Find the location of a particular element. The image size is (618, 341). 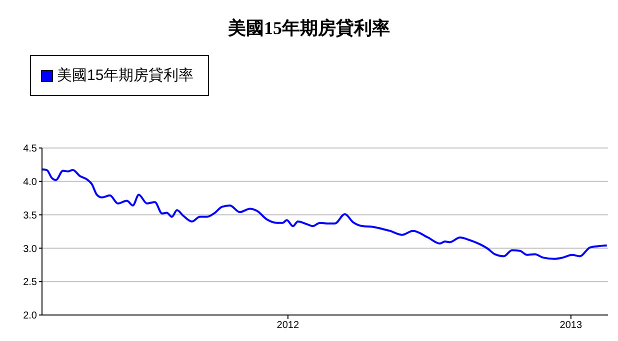

y-tick-label: 3.5 is located at coordinates (30, 216).